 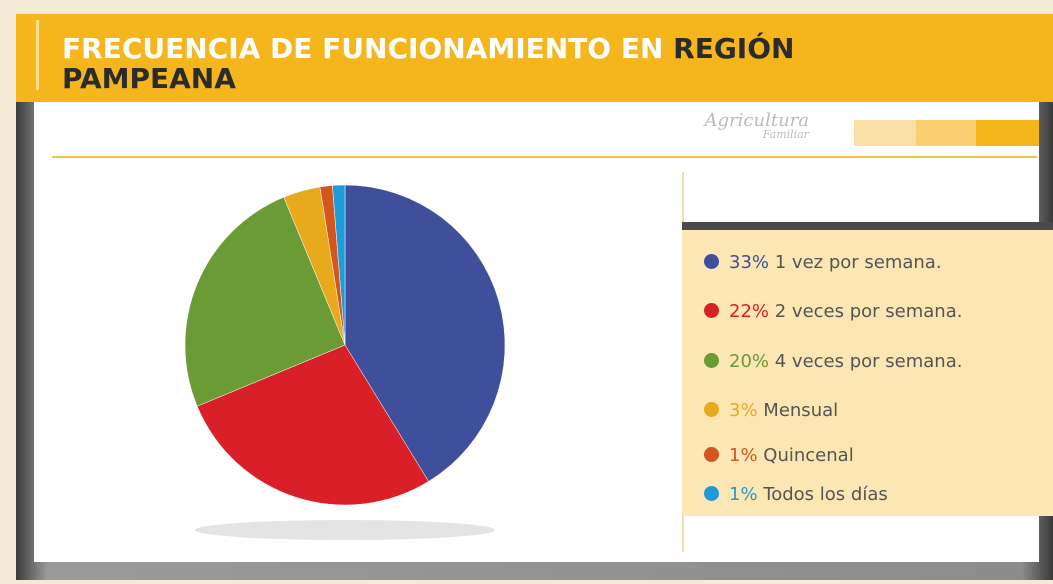 I want to click on legend-item: 1% Quincenal, so click(x=779, y=455).